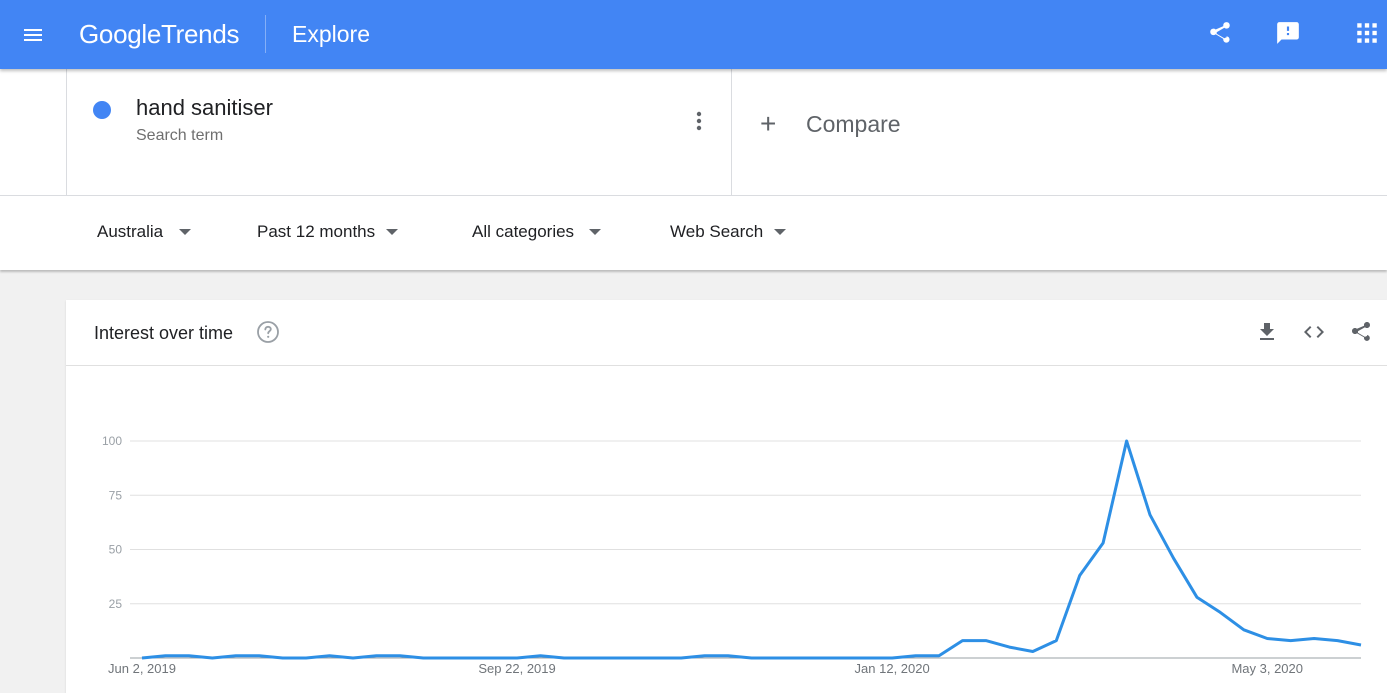  I want to click on card-header: Interest over time, so click(726, 333).